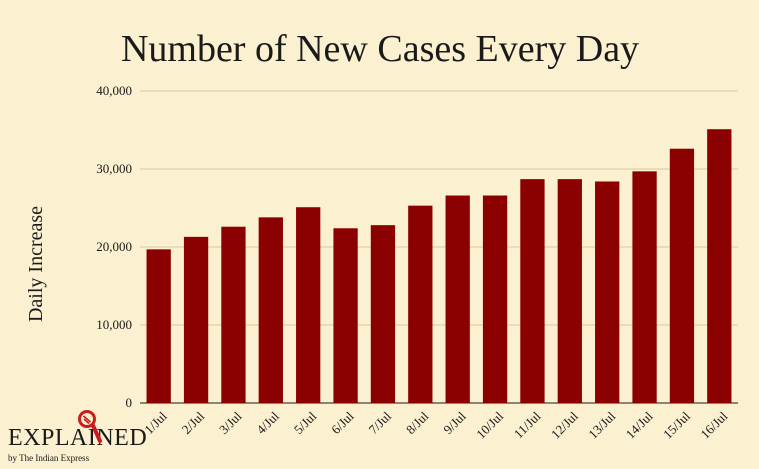  Describe the element at coordinates (639, 424) in the screenshot. I see `x-tick-label: 14/Jul` at that location.